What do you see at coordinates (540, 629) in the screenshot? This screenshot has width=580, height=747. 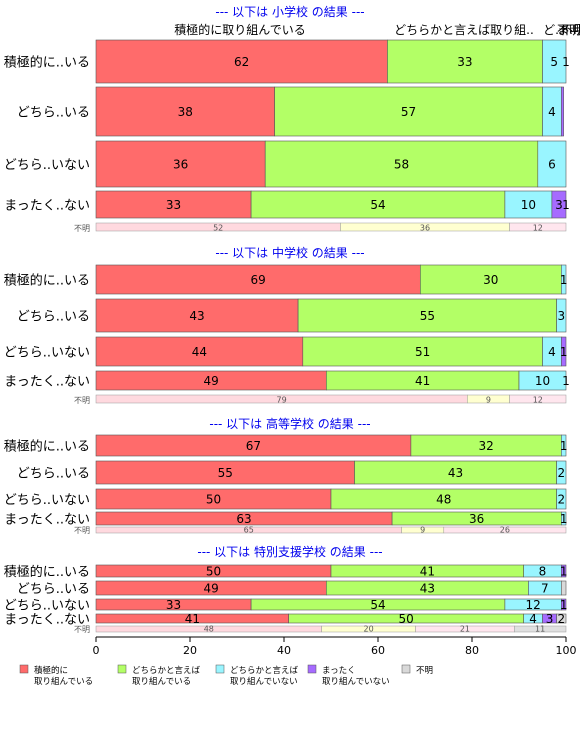 I see `unknown-value-label: 11` at bounding box center [540, 629].